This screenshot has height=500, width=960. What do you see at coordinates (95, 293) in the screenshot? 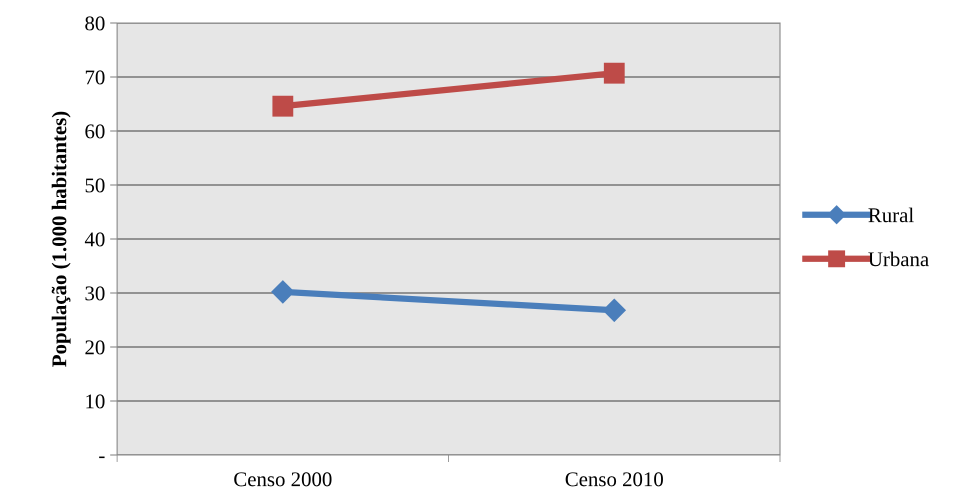
I see `y-tick-label: 30` at bounding box center [95, 293].